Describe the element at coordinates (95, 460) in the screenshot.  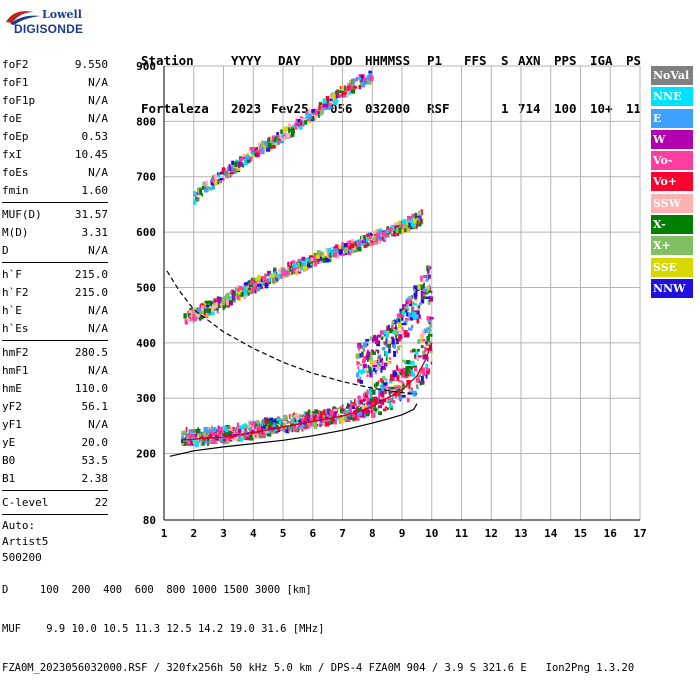
I see `parameter-value: 53.5` at that location.